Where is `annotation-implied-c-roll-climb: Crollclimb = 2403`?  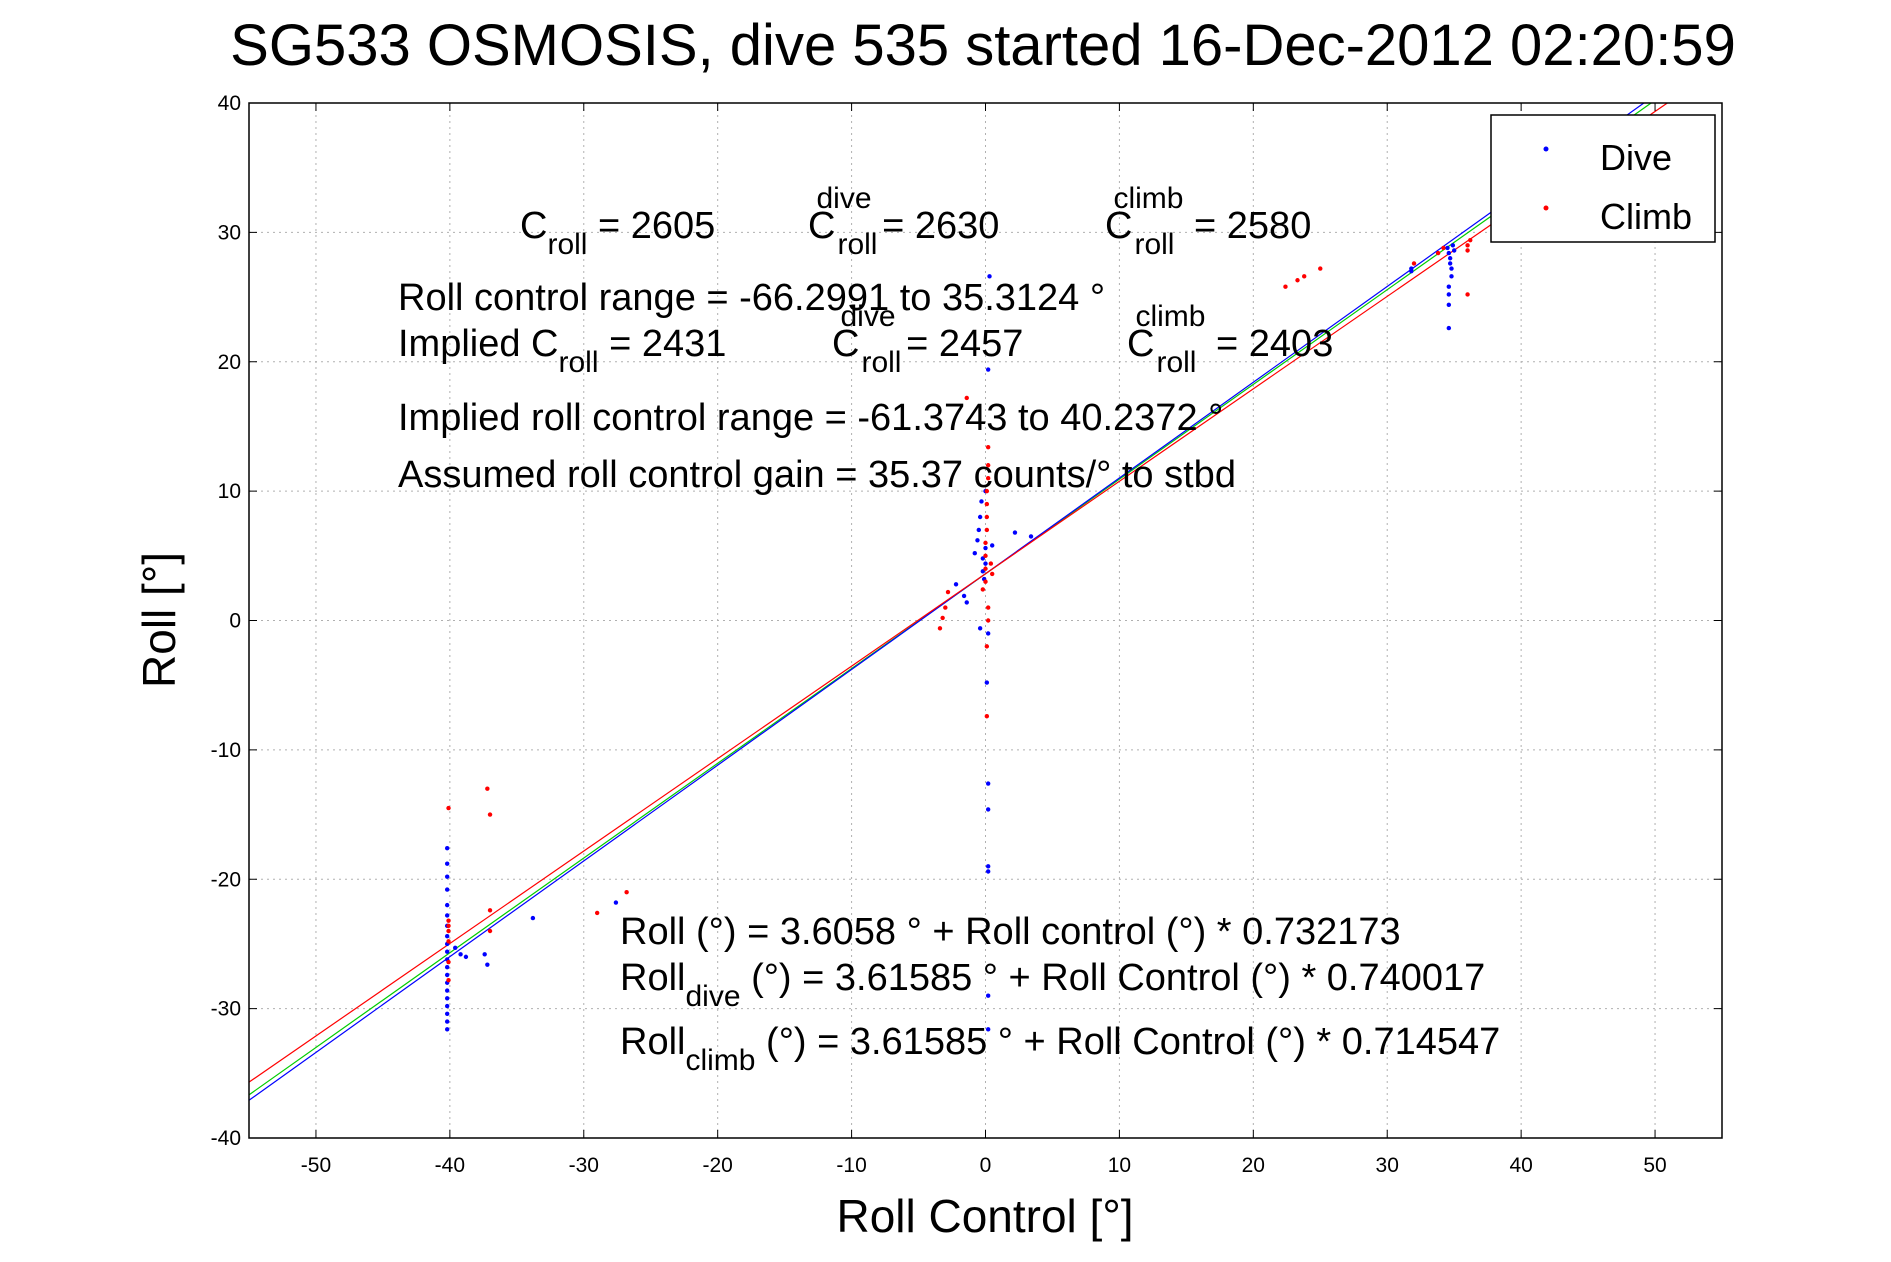
annotation-implied-c-roll-climb: Crollclimb = 2403 is located at coordinates (1230, 339).